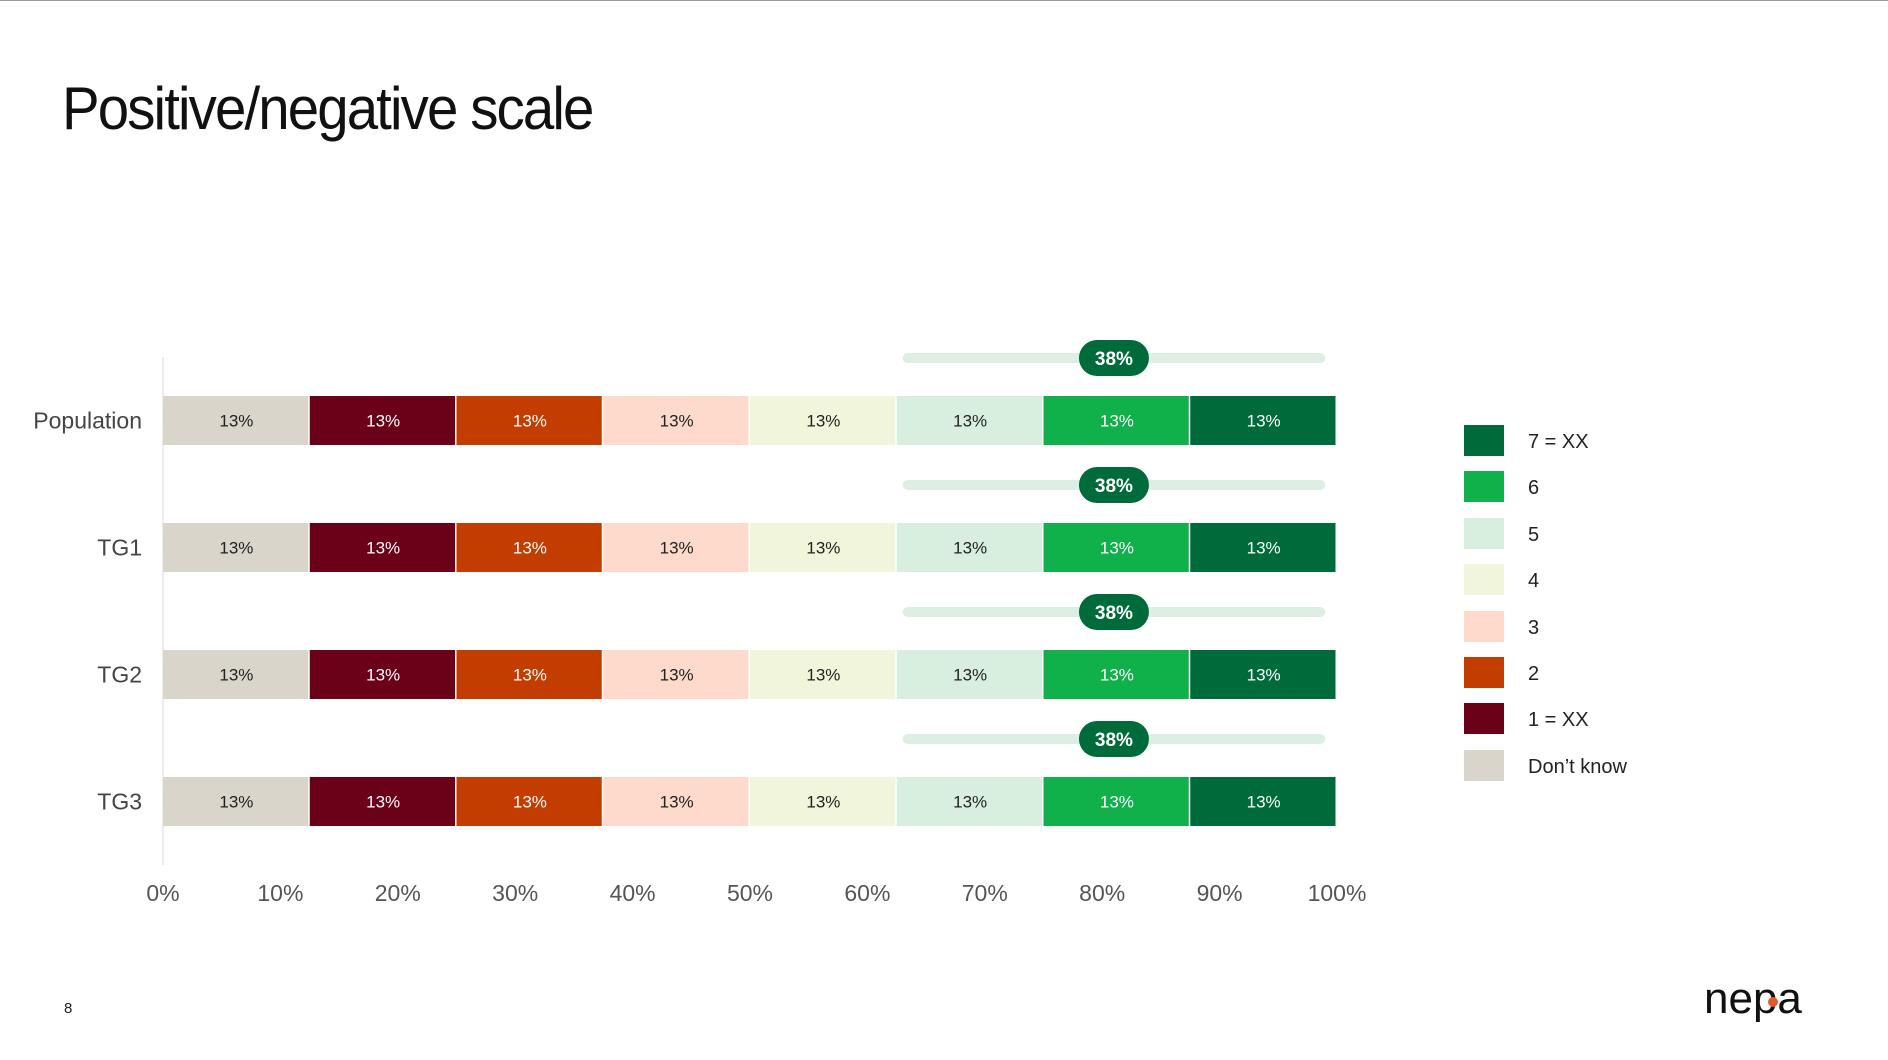 This screenshot has width=1888, height=1060. I want to click on x-tick-label: 10%, so click(280, 893).